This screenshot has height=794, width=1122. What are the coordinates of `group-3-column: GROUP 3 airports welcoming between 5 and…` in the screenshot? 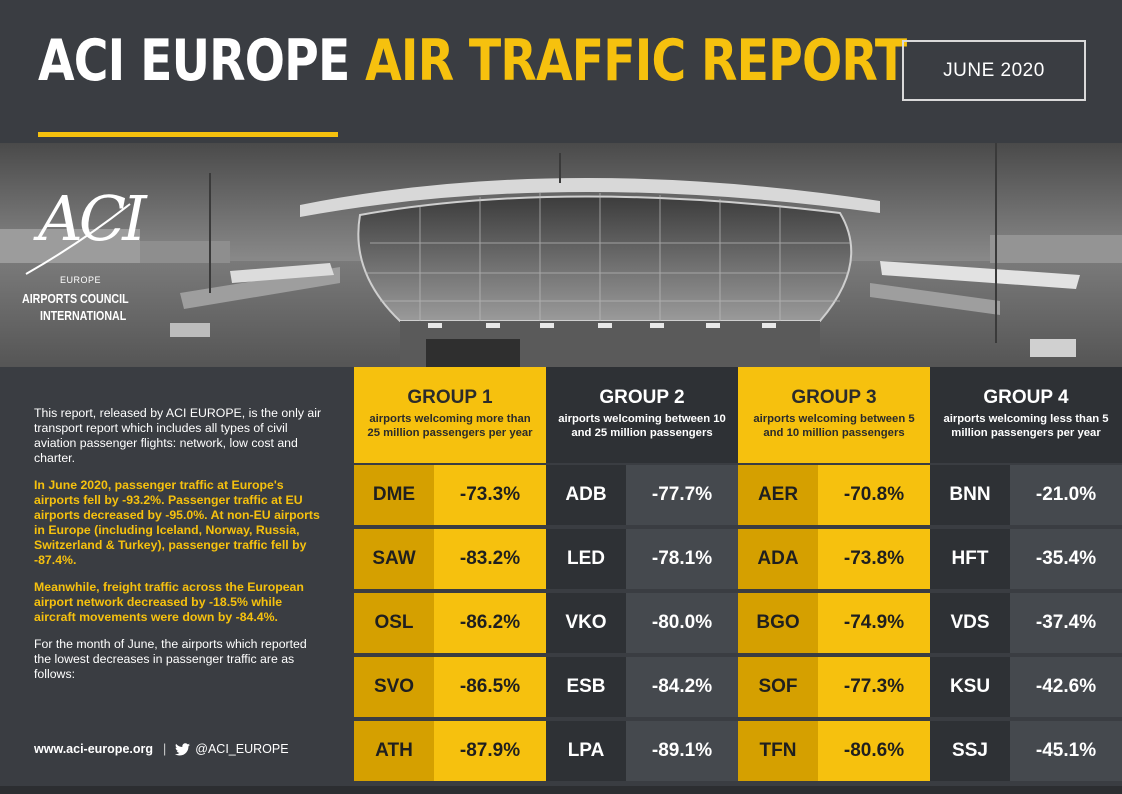 It's located at (834, 576).